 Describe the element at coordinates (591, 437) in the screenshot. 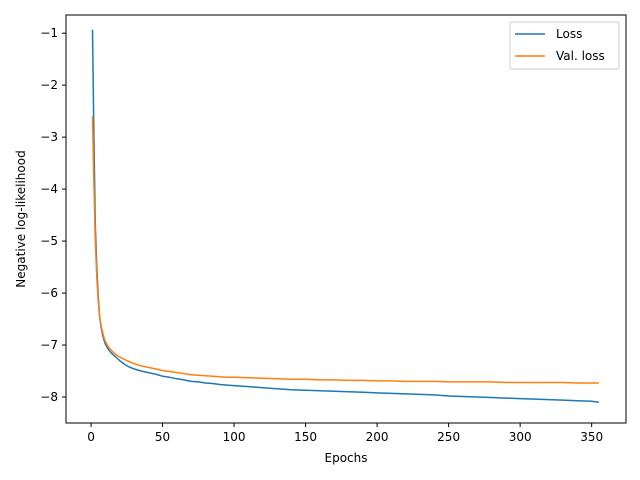

I see `x-tick-label: 350` at that location.